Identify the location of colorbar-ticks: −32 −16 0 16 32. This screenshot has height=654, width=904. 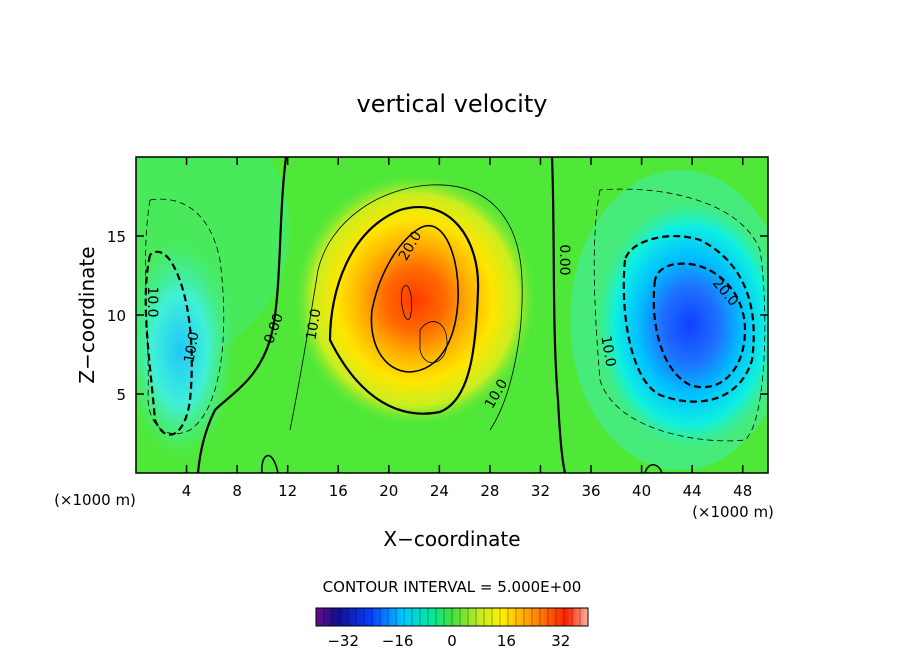
(448, 641).